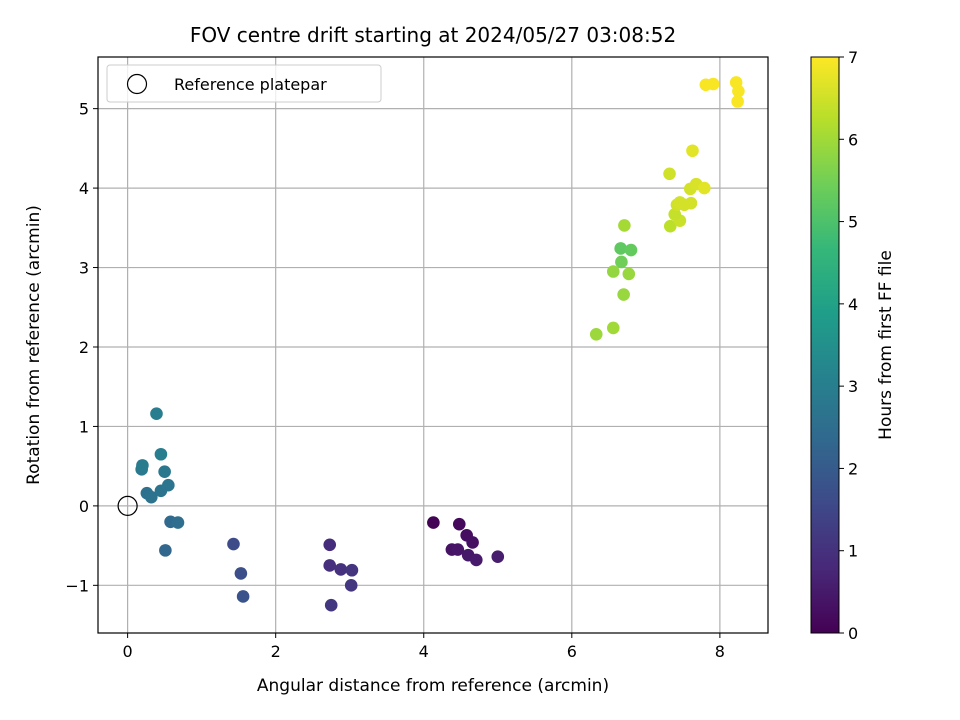 The width and height of the screenshot is (960, 720). Describe the element at coordinates (720, 651) in the screenshot. I see `x-tick-label: 8` at that location.